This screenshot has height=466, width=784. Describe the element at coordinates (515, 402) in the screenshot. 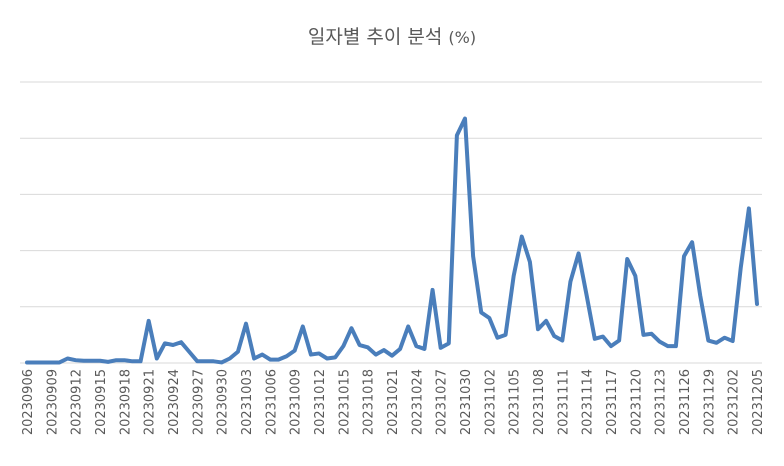

I see `x-tick-label: 20231105` at that location.